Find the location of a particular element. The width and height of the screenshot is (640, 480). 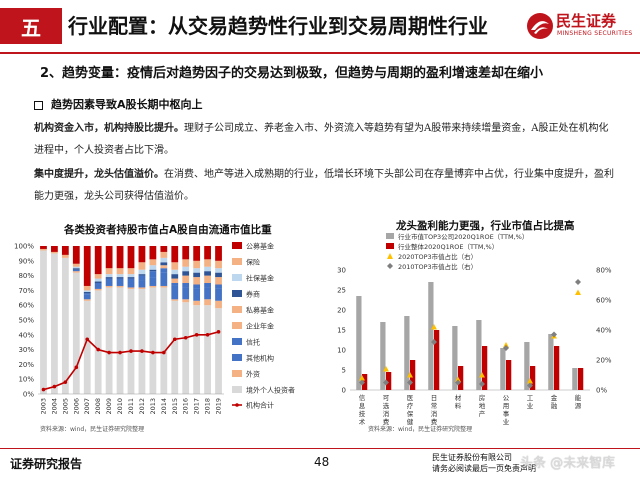

watermark: 头条 @未来智库 is located at coordinates (568, 463).